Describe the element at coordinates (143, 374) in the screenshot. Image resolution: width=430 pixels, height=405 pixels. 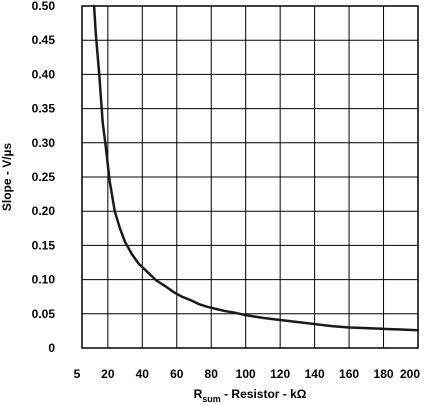
I see `x-tick-label-2: 40` at that location.